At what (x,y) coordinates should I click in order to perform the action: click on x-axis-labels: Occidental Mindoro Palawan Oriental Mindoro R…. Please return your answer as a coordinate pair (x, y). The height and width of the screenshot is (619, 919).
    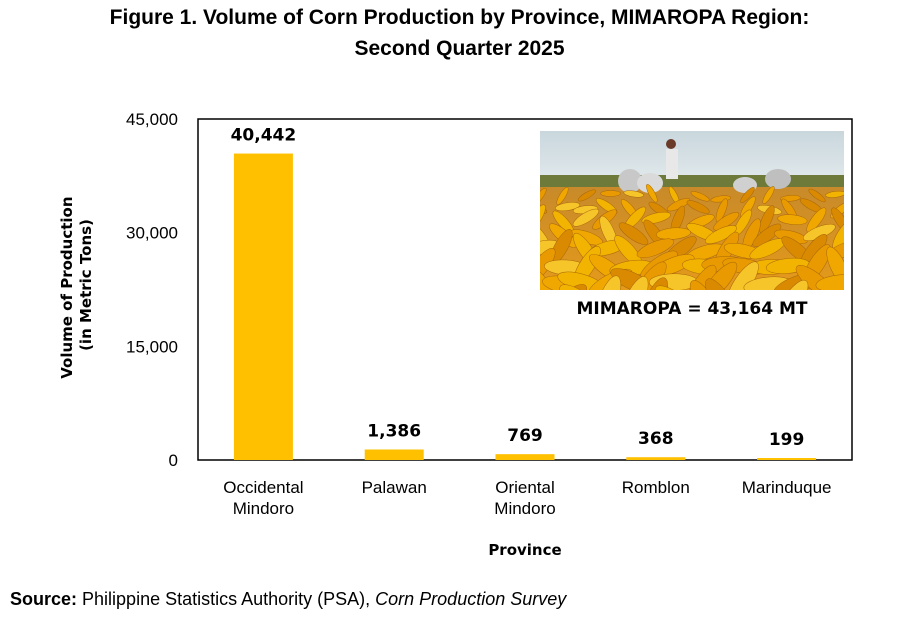
    Looking at the image, I should click on (527, 498).